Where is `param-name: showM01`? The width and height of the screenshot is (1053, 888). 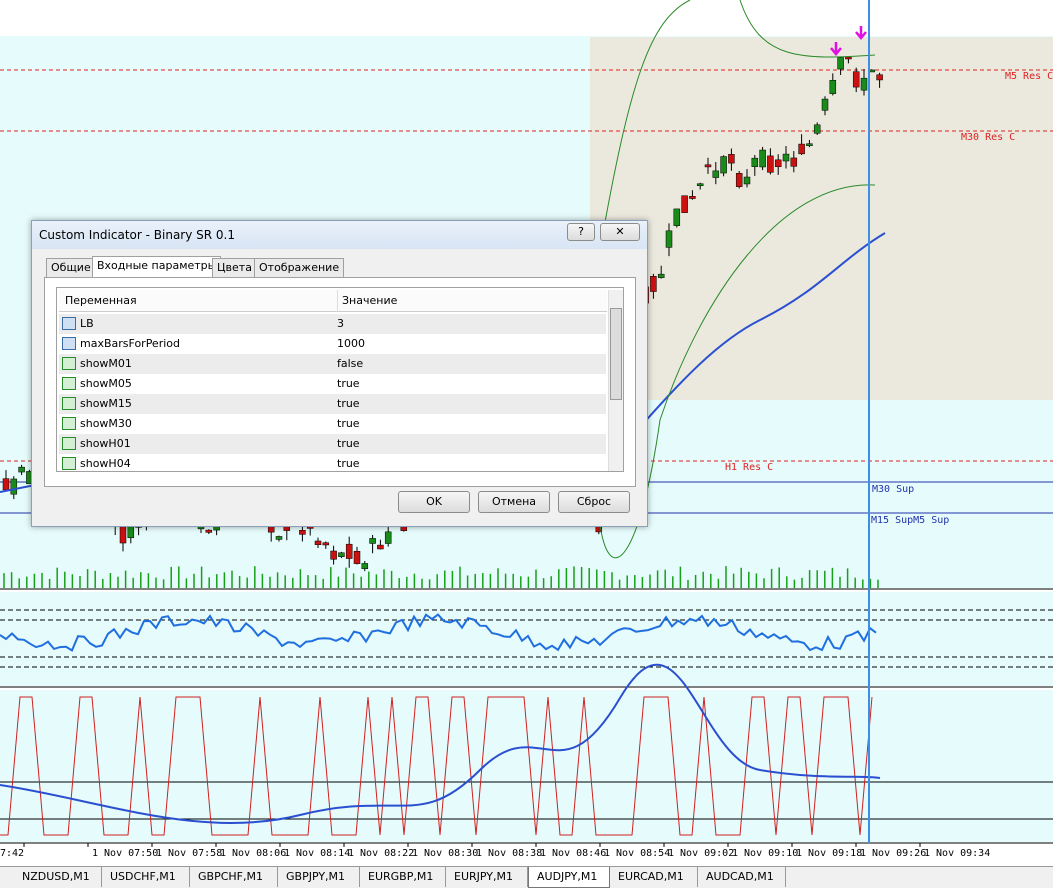 param-name: showM01 is located at coordinates (106, 363).